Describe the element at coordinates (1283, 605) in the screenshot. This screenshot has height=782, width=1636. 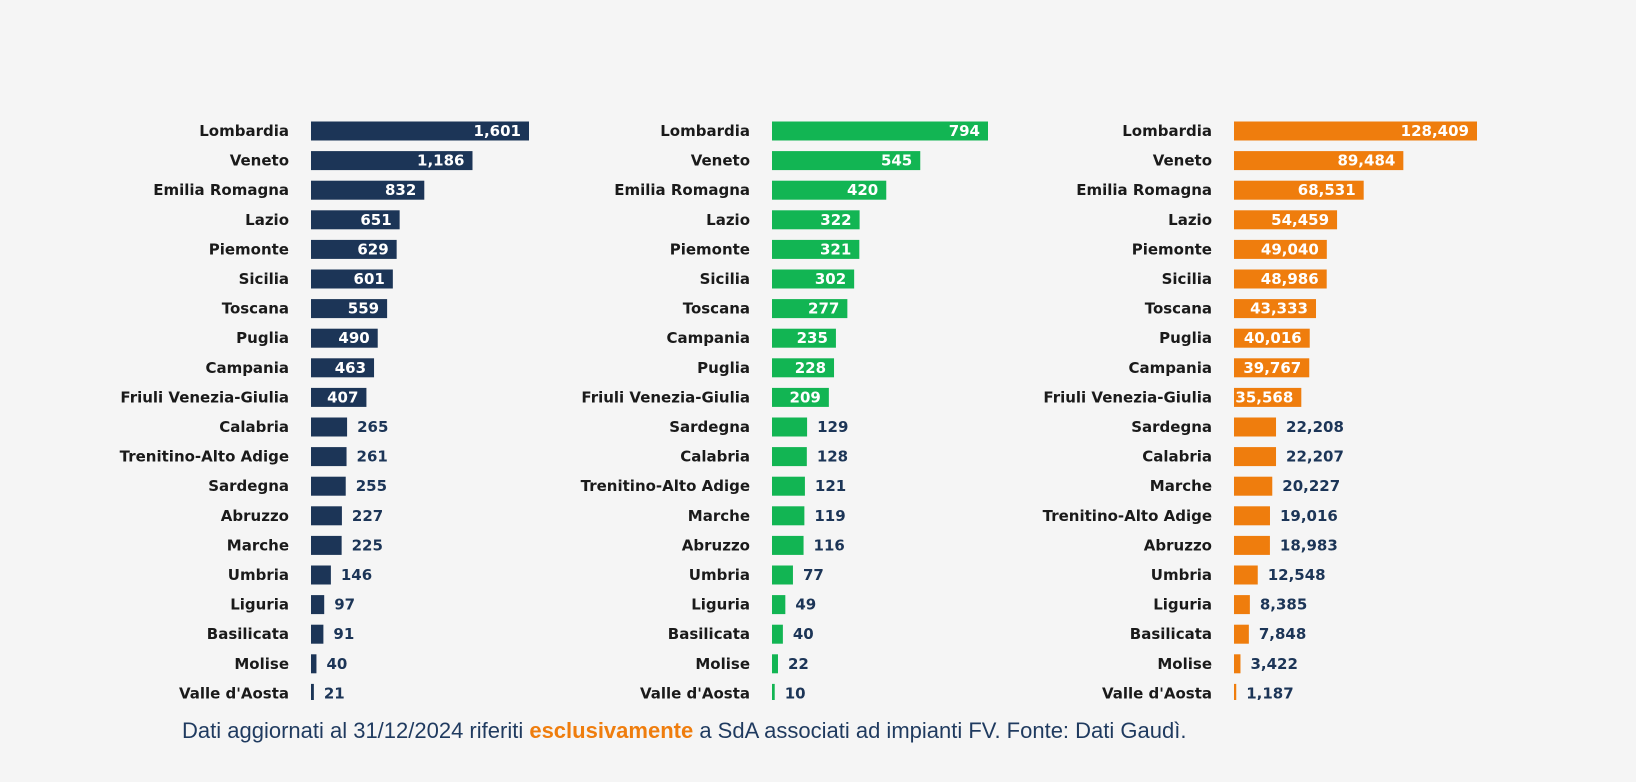
I see `value-label: 8,385` at that location.